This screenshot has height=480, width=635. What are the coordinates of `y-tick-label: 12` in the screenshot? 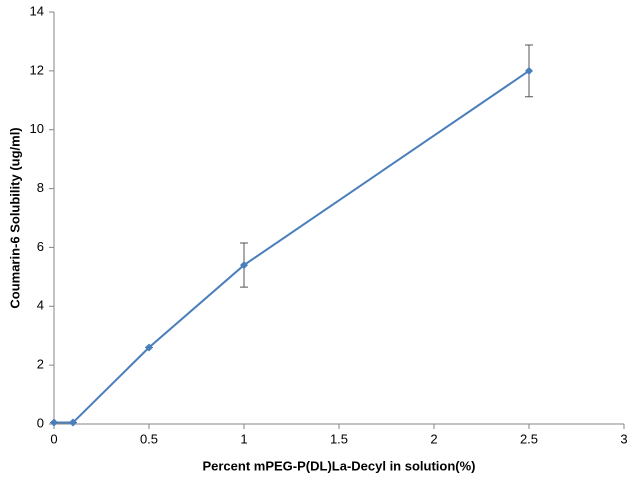 It's located at (37, 69).